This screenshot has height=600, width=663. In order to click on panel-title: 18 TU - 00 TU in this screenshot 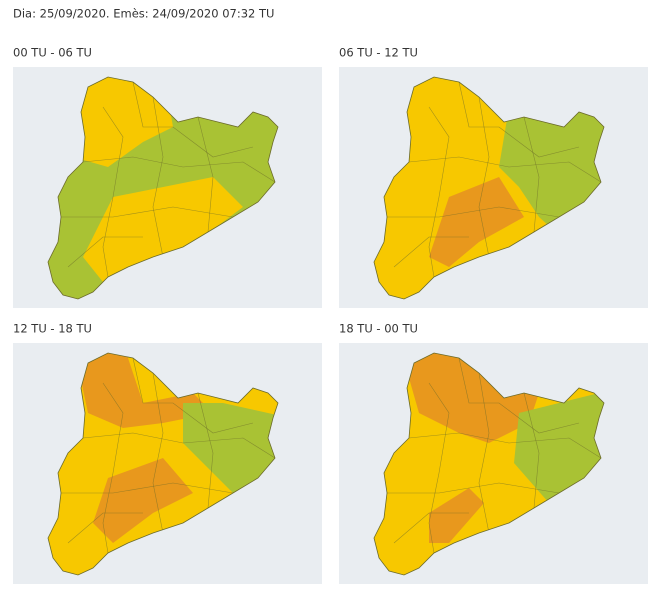, I will do `click(378, 329)`.